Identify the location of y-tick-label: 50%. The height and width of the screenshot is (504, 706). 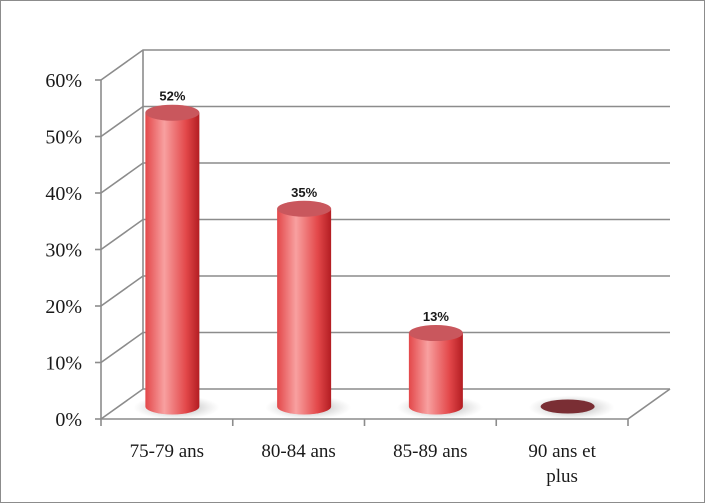
(63, 138).